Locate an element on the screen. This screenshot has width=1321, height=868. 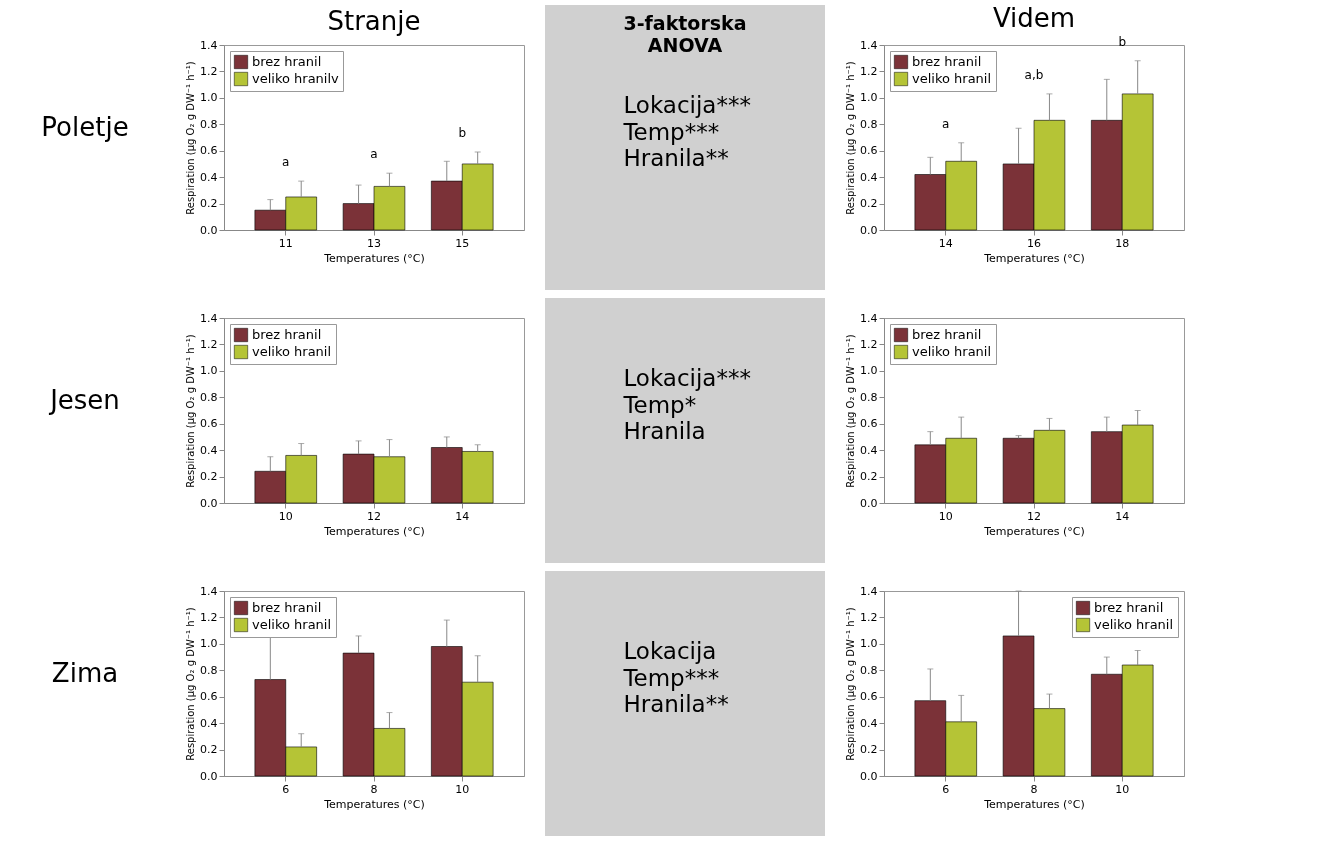
text: 3-faktorska ANOVA is located at coordinates (685, 34).